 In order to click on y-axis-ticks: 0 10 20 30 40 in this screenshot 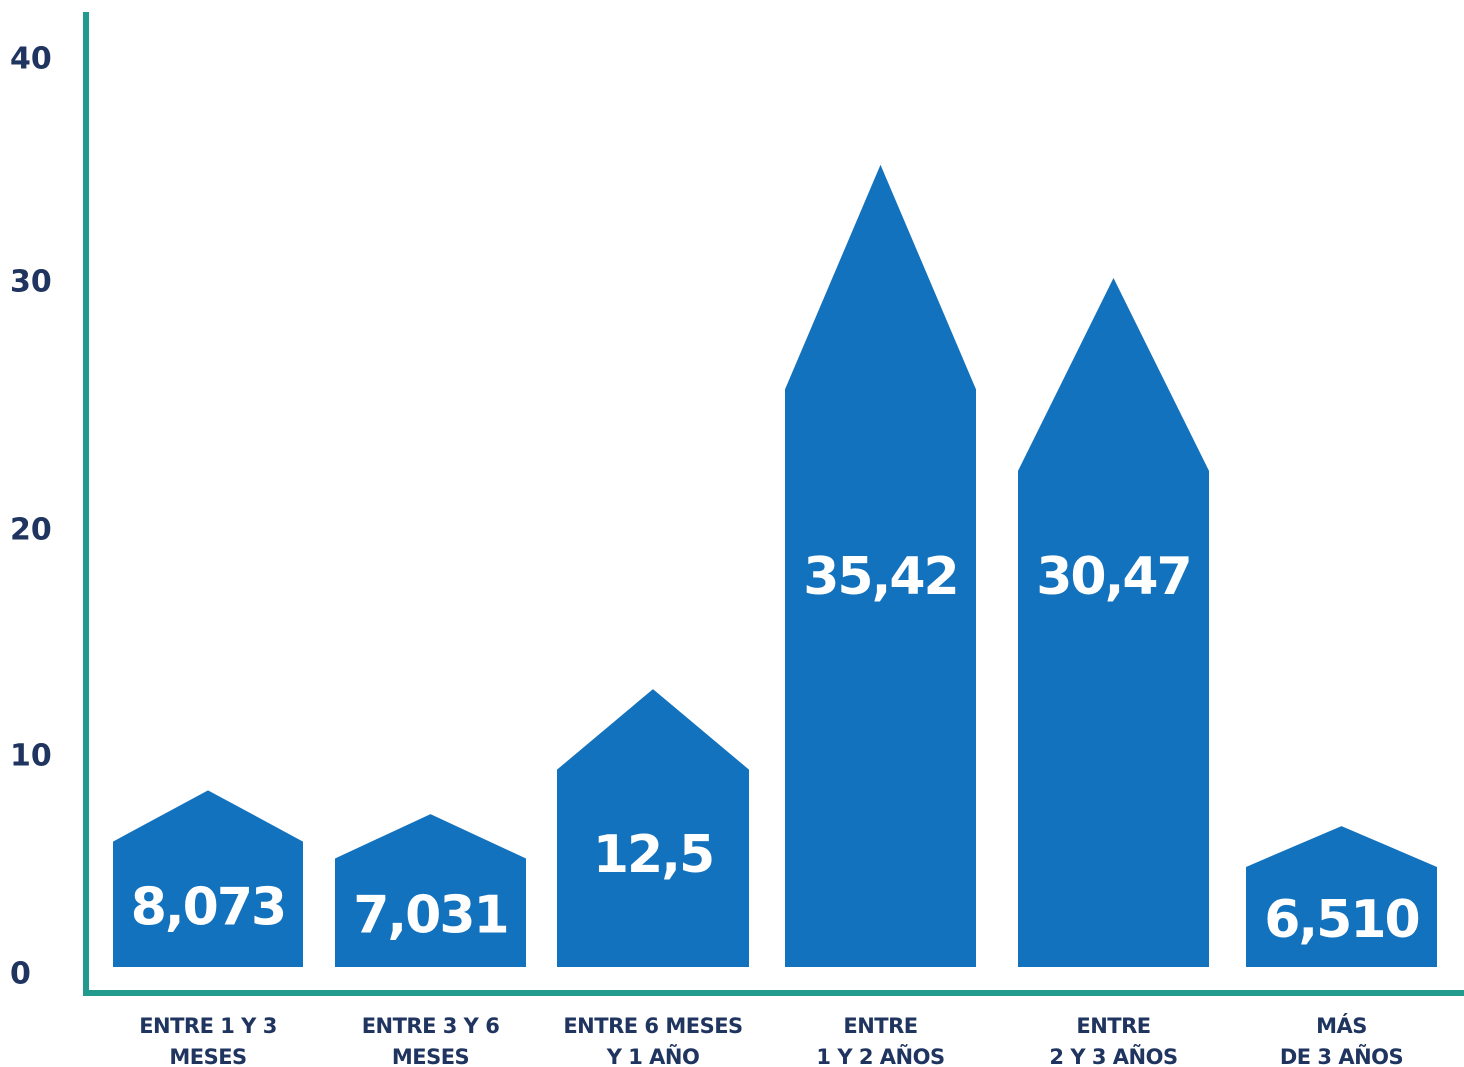, I will do `click(31, 517)`.